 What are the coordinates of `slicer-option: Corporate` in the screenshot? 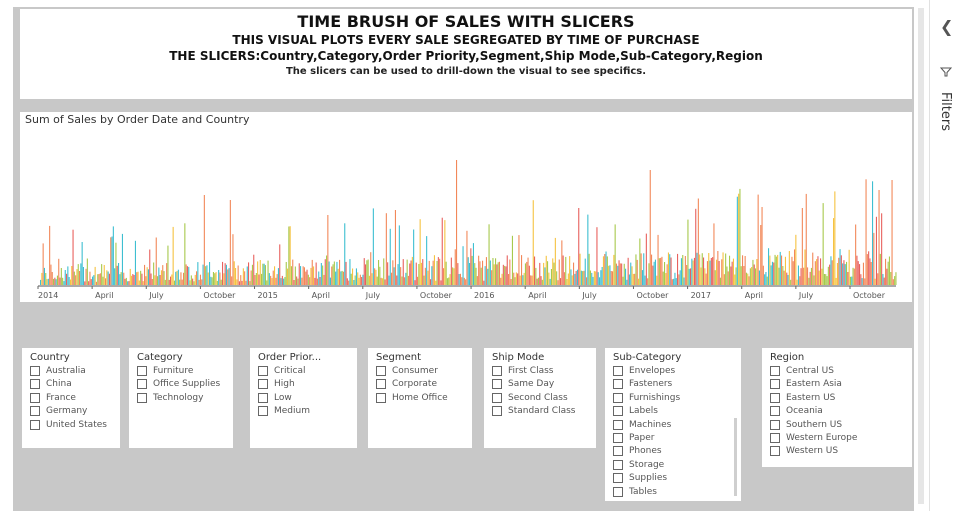 It's located at (406, 384).